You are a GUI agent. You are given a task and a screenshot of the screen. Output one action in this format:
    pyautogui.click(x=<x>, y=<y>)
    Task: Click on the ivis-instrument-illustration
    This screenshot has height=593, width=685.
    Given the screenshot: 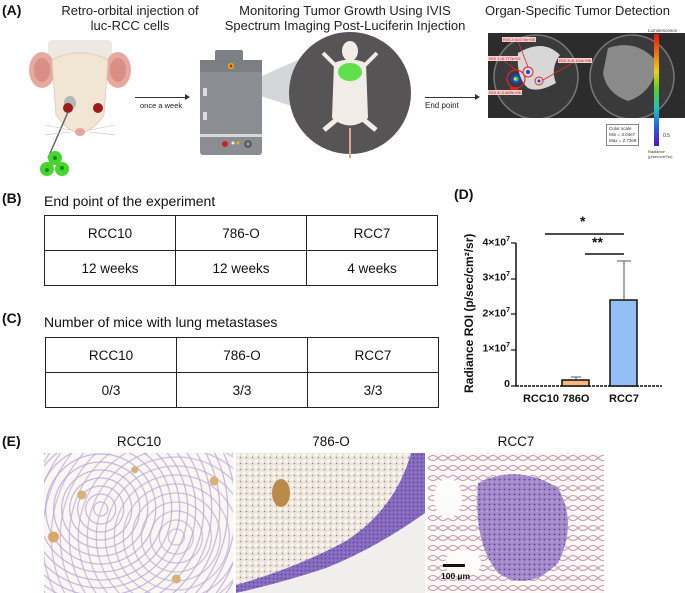 What is the action you would take?
    pyautogui.click(x=231, y=102)
    